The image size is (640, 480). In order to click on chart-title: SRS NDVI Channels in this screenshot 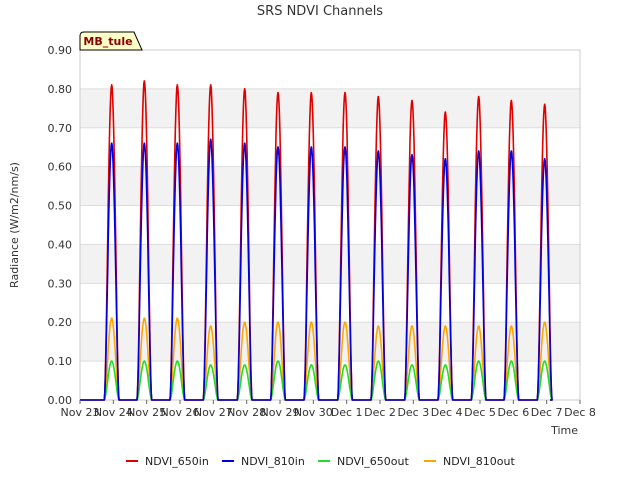, I will do `click(320, 11)`.